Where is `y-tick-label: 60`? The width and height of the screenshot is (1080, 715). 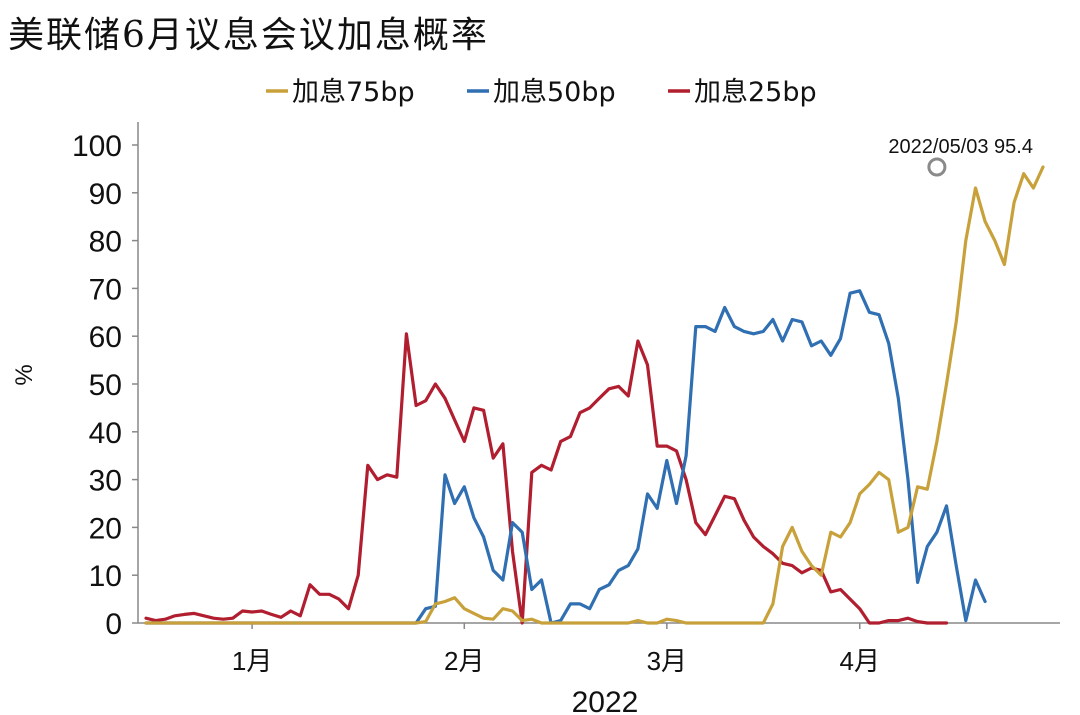
y-tick-label: 60 is located at coordinates (105, 337).